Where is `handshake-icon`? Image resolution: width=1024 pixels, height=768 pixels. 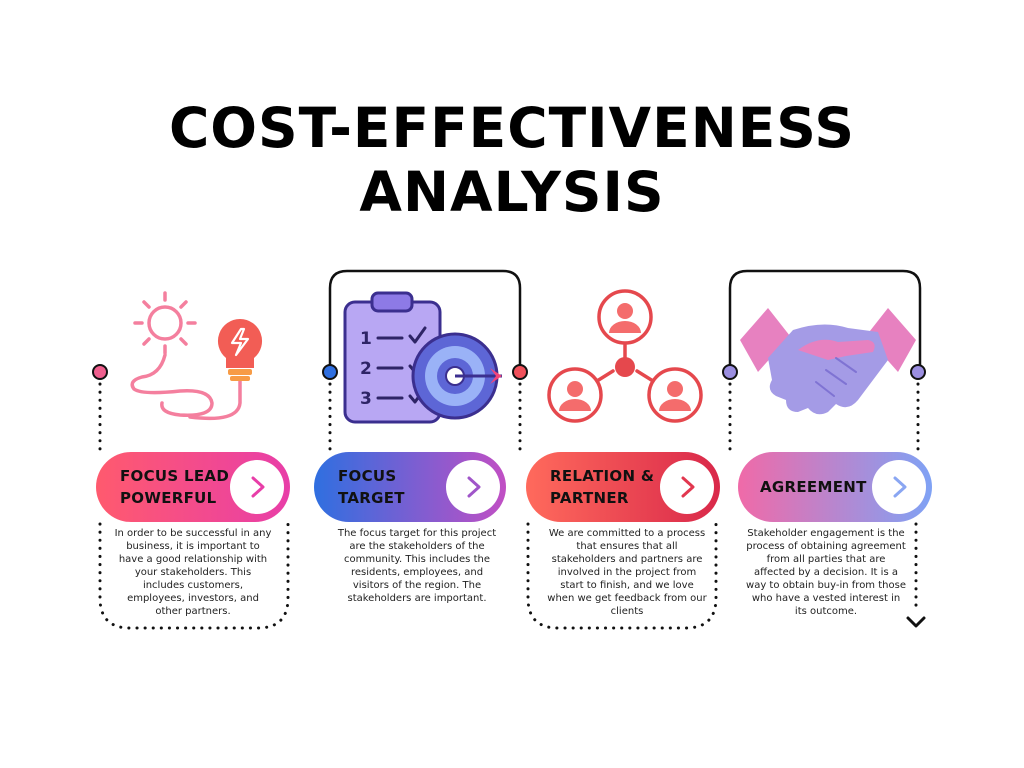 handshake-icon is located at coordinates (828, 362).